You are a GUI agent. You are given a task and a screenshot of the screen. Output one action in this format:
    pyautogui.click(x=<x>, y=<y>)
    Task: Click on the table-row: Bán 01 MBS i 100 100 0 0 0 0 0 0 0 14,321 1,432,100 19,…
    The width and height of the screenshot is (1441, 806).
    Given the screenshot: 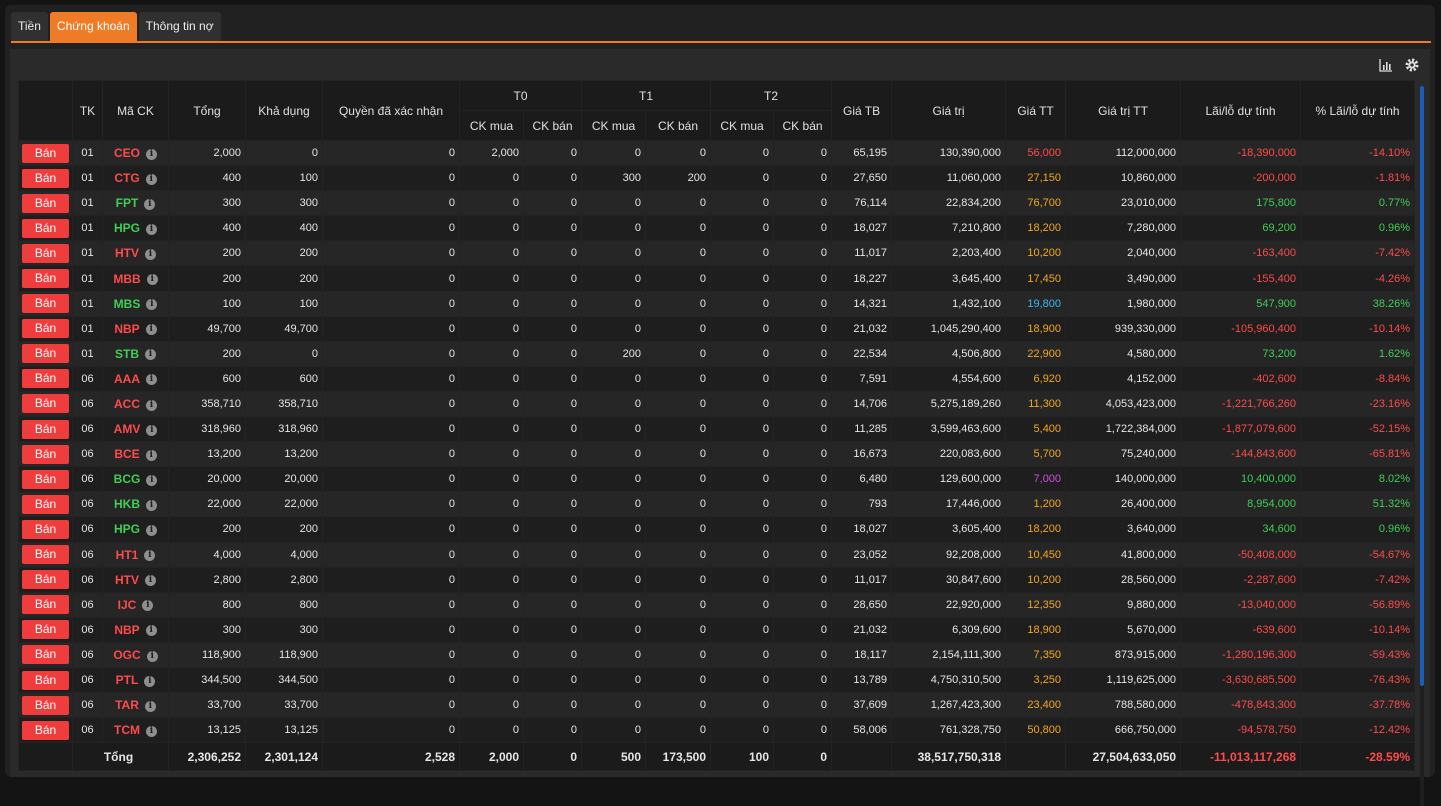 What is the action you would take?
    pyautogui.click(x=717, y=303)
    